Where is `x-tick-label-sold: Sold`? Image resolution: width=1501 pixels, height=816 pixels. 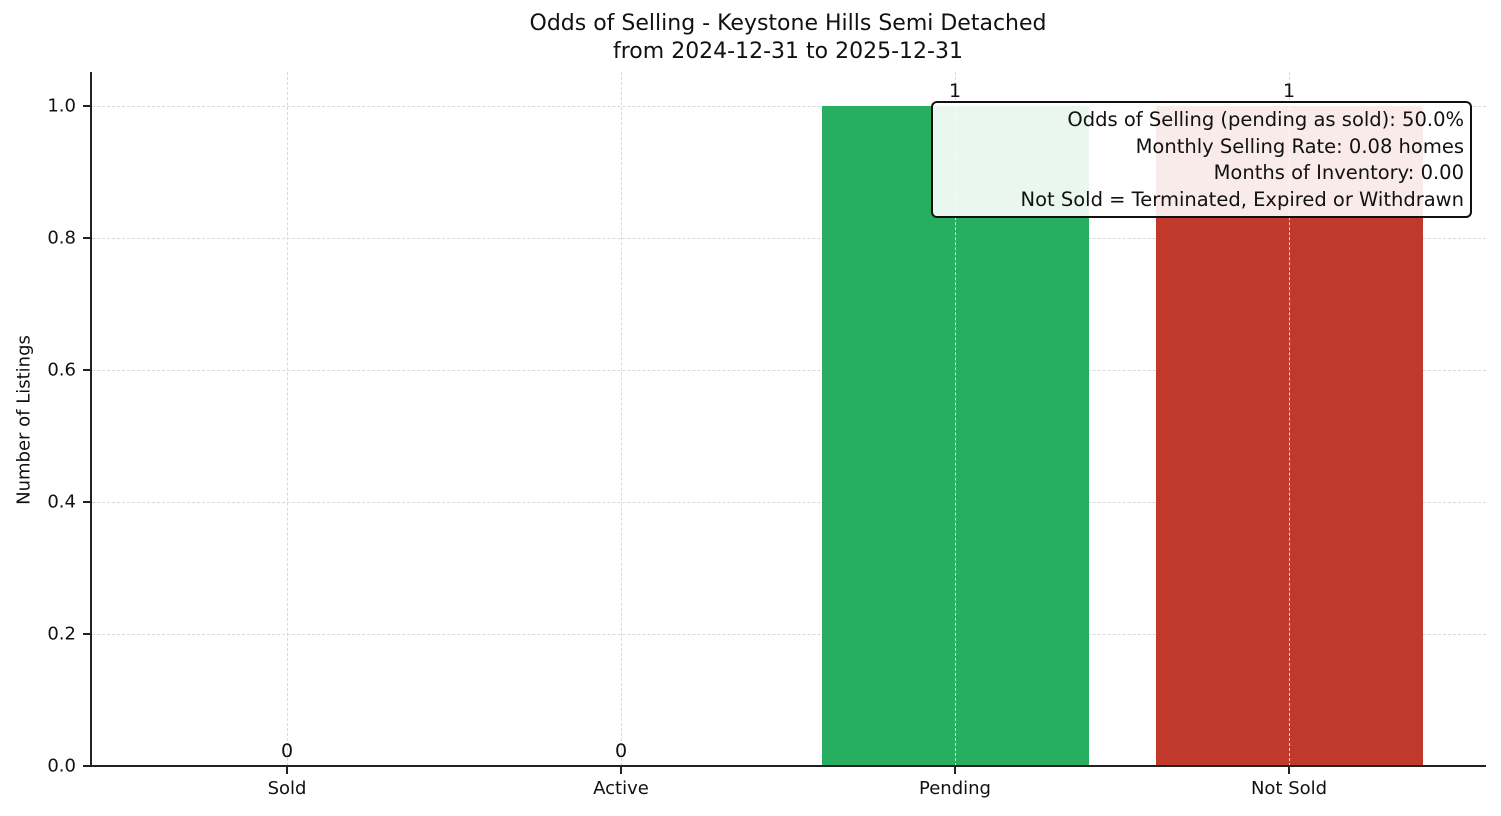
x-tick-label-sold: Sold is located at coordinates (287, 788).